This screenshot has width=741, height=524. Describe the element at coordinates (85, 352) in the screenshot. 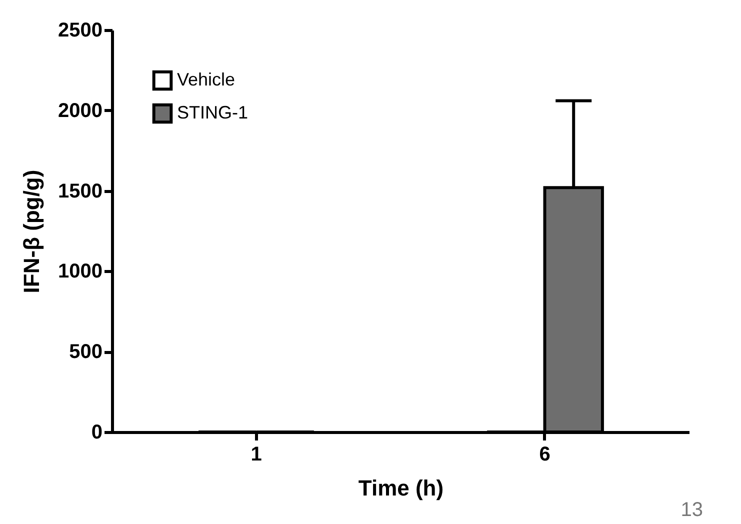

I see `y-tick-label: 500` at that location.